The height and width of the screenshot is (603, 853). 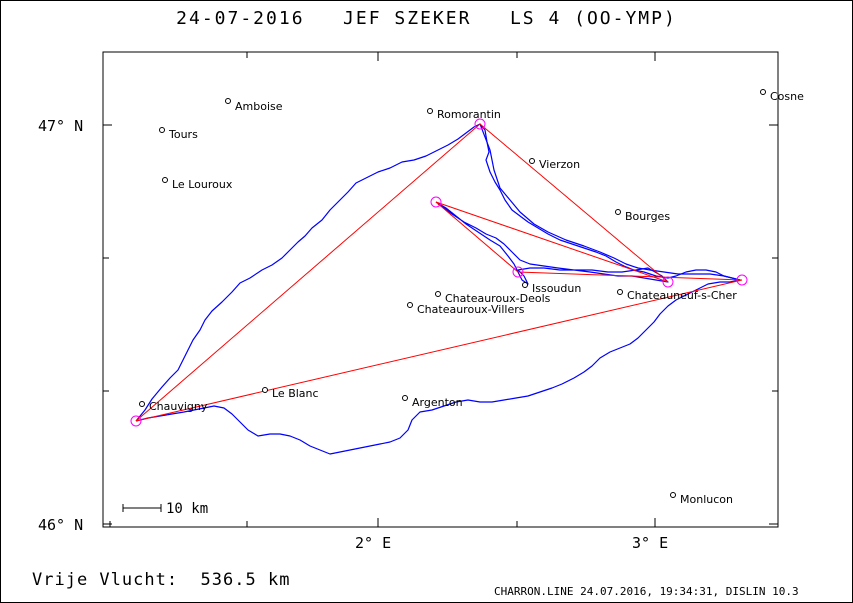 What do you see at coordinates (245, 580) in the screenshot?
I see `distance-value: 536.5 km` at bounding box center [245, 580].